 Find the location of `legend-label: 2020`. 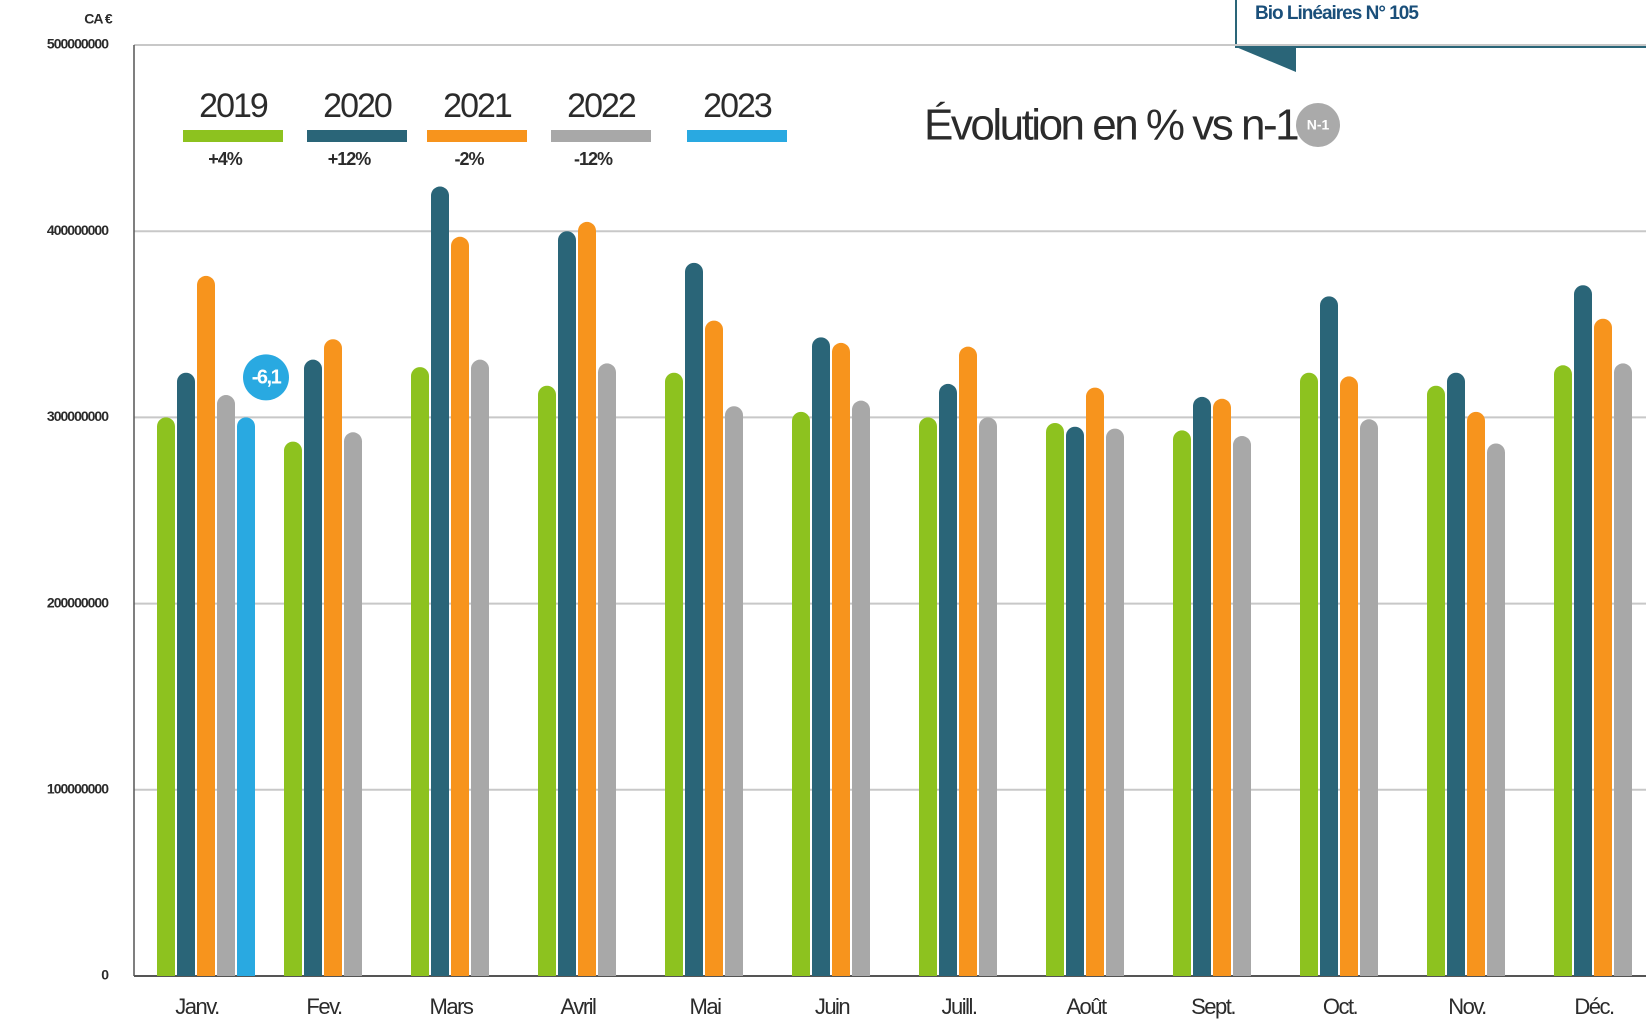

legend-label: 2020 is located at coordinates (357, 106).